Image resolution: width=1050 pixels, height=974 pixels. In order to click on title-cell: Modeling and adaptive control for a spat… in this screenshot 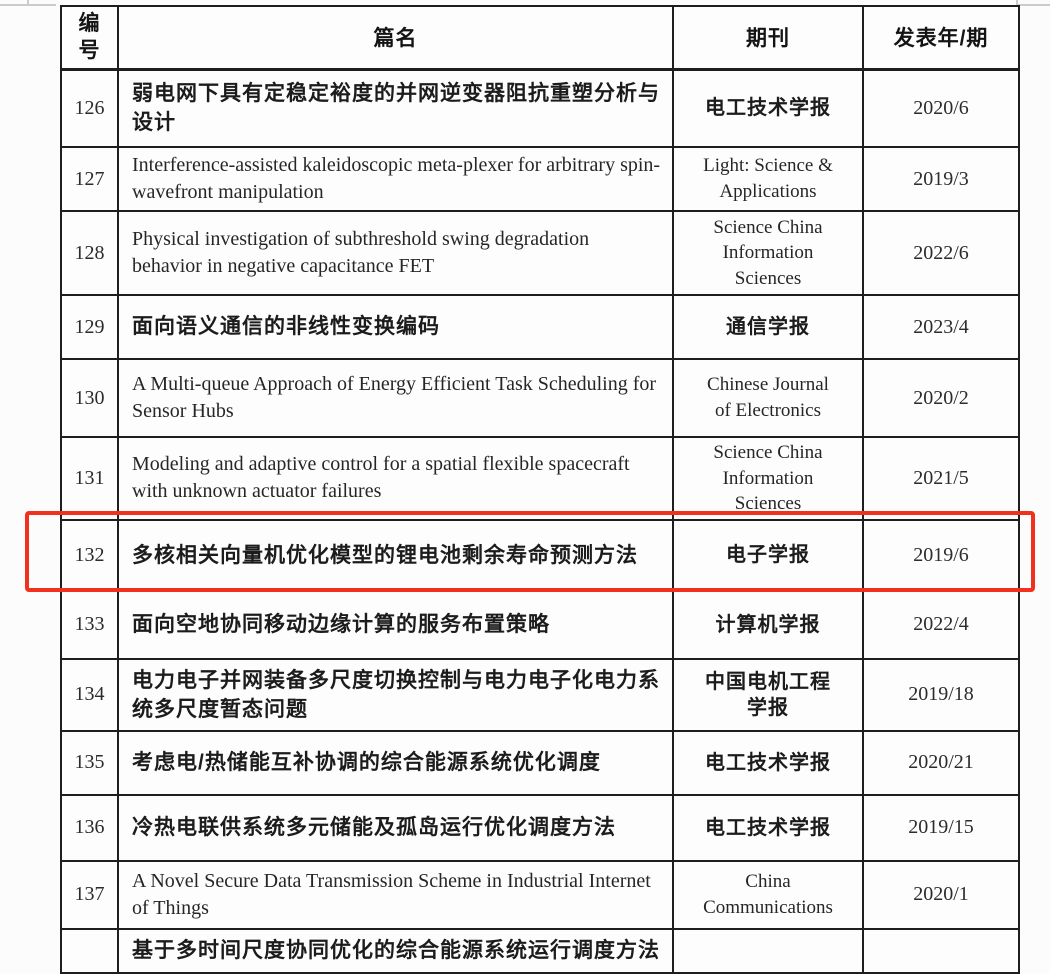, I will do `click(395, 478)`.